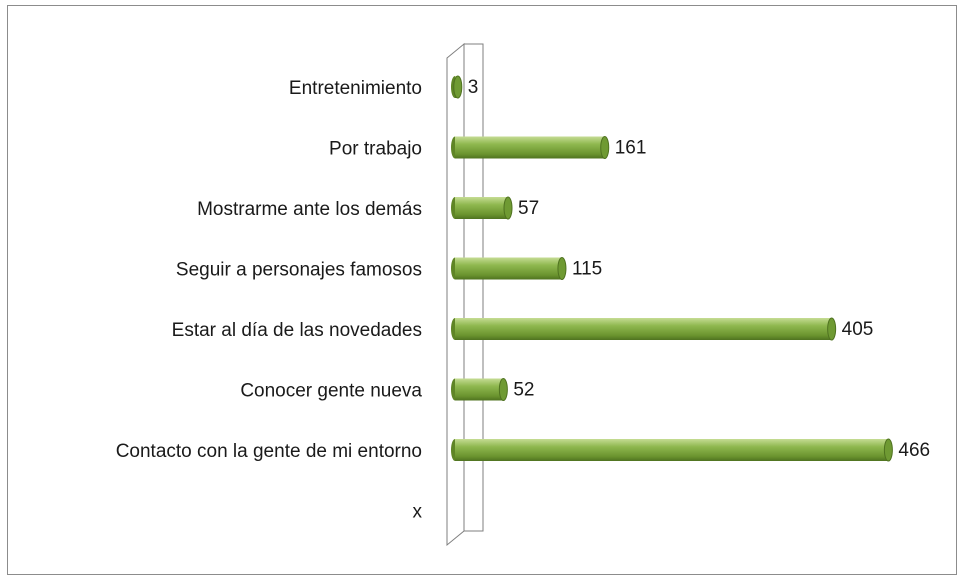  I want to click on data-label: 52, so click(523, 390).